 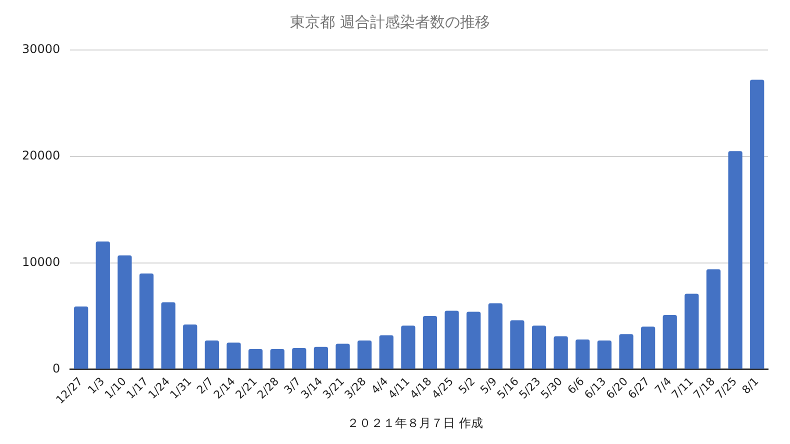 I want to click on y-tick-label: 20000, so click(x=41, y=155).